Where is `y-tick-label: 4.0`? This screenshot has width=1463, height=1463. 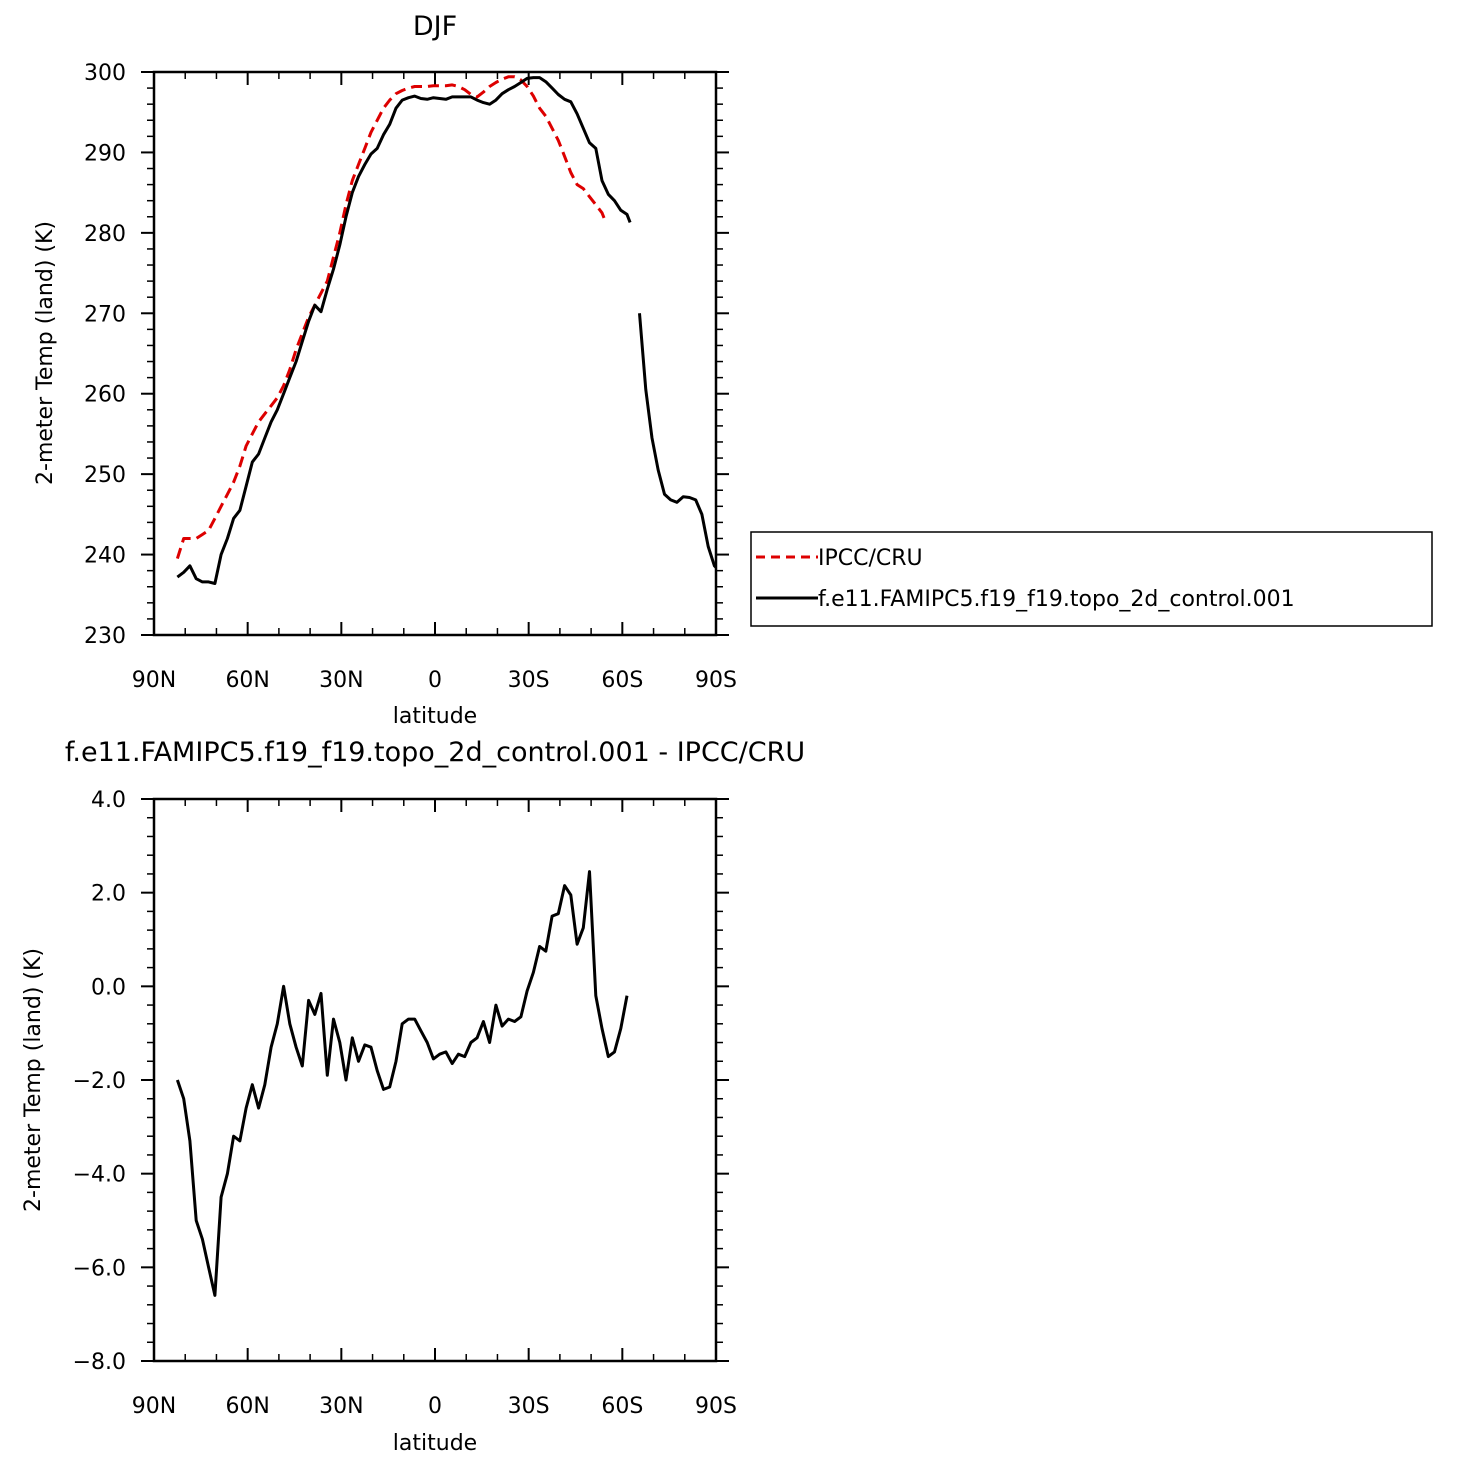
y-tick-label: 4.0 is located at coordinates (108, 800).